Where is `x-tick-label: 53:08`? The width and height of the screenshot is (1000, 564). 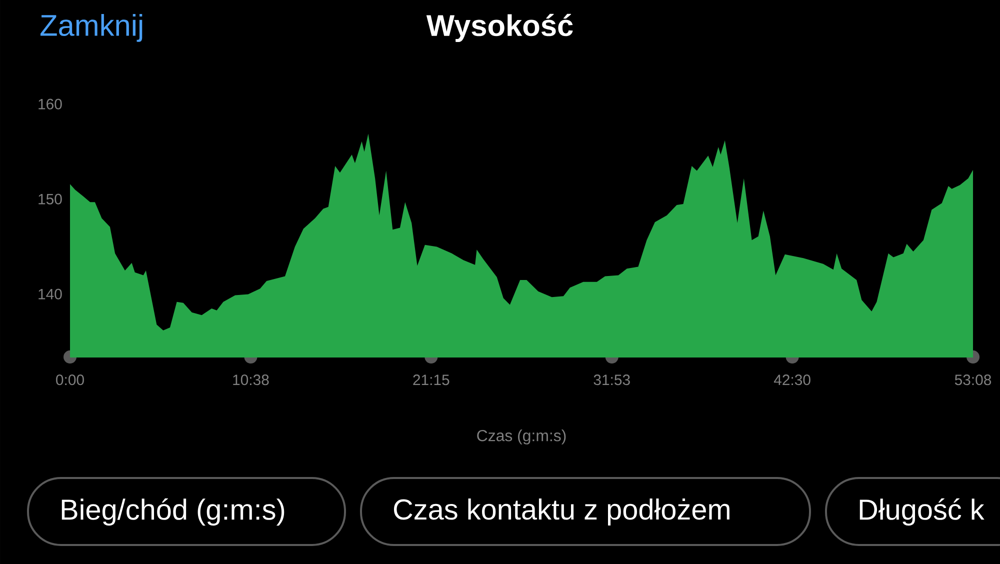 x-tick-label: 53:08 is located at coordinates (973, 380).